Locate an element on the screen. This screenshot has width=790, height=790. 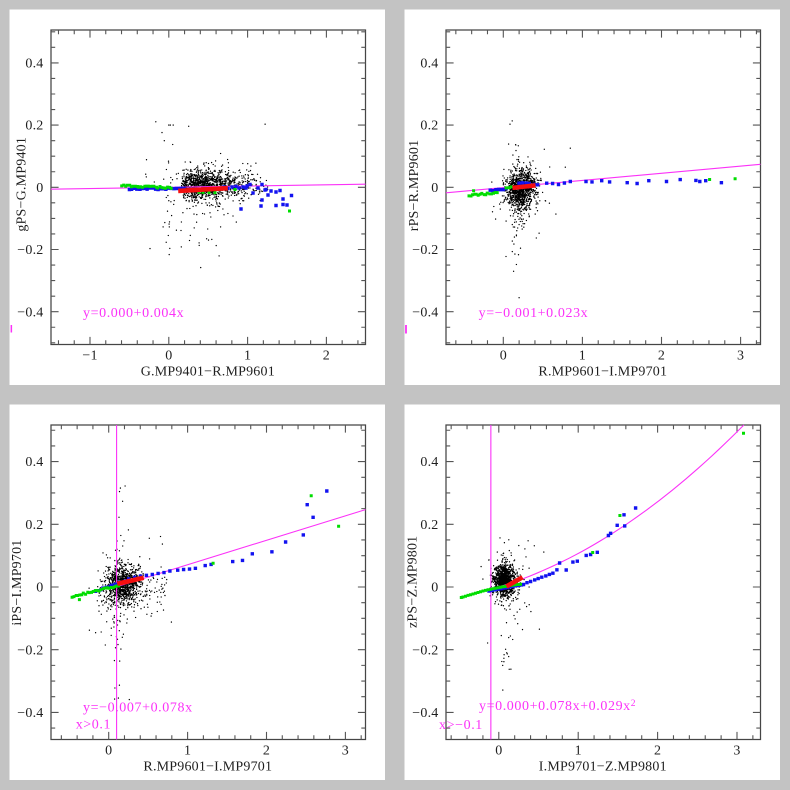
svg-text: y=−0.001+0.023x is located at coordinates (534, 313).